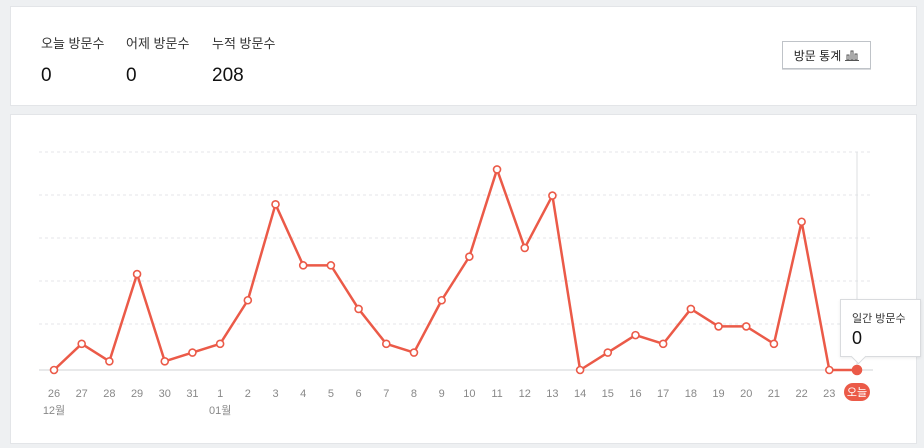 This screenshot has width=924, height=448. What do you see at coordinates (801, 394) in the screenshot?
I see `x-tick-label: 22` at bounding box center [801, 394].